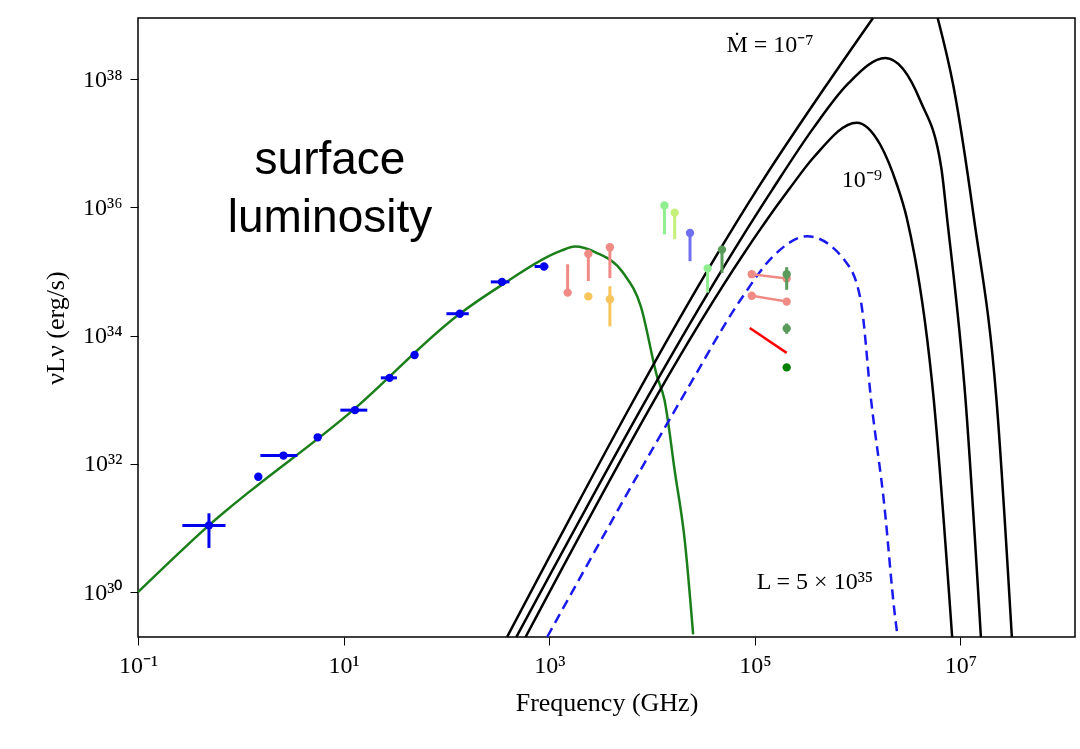 This screenshot has height=749, width=1080. What do you see at coordinates (344, 664) in the screenshot?
I see `x-tick-label: 10¹` at bounding box center [344, 664].